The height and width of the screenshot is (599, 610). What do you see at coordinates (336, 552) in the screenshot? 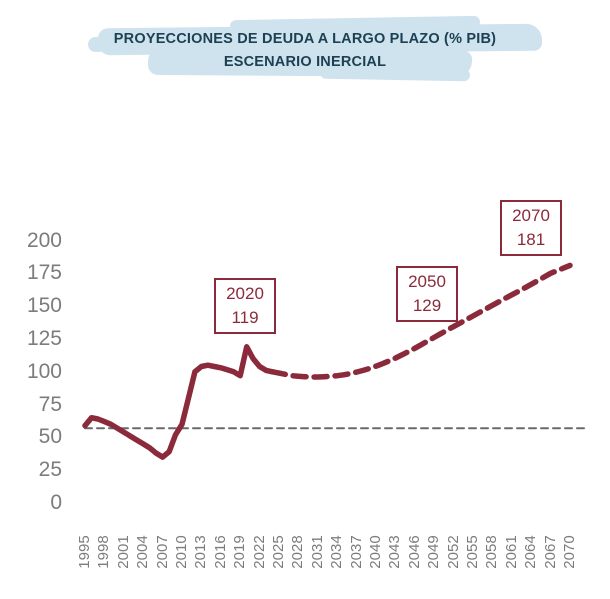
I see `x-tick-label: 2034` at bounding box center [336, 552].